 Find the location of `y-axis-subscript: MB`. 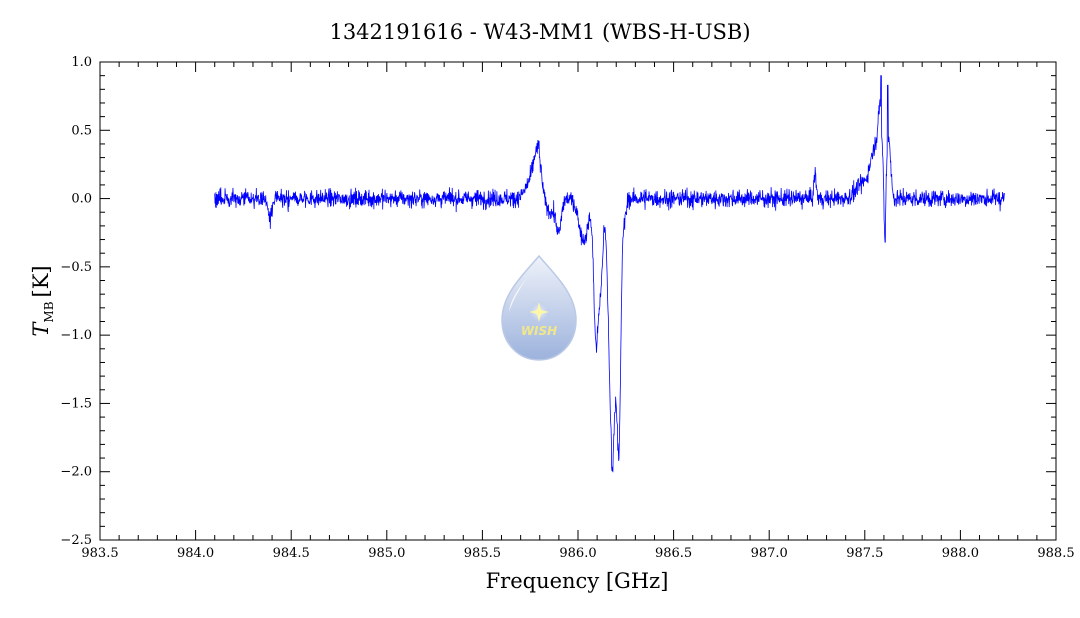

y-axis-subscript: MB is located at coordinates (49, 311).